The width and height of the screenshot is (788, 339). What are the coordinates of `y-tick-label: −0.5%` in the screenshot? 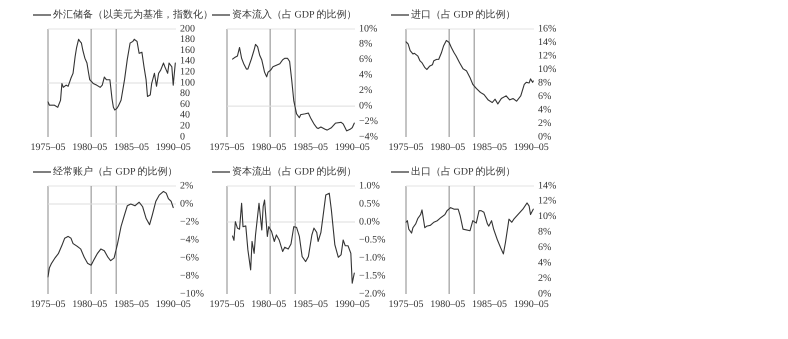 It's located at (372, 240).